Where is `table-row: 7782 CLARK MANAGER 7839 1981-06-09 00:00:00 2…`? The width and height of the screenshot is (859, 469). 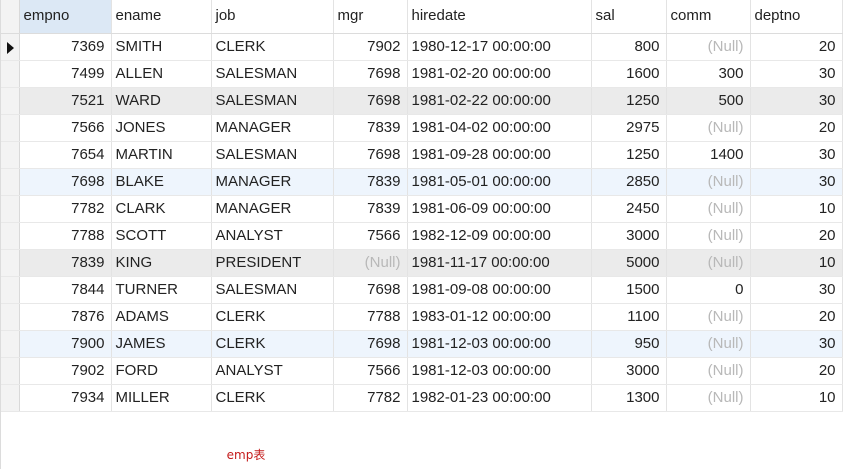 table-row: 7782 CLARK MANAGER 7839 1981-06-09 00:00:00 2… is located at coordinates (422, 209).